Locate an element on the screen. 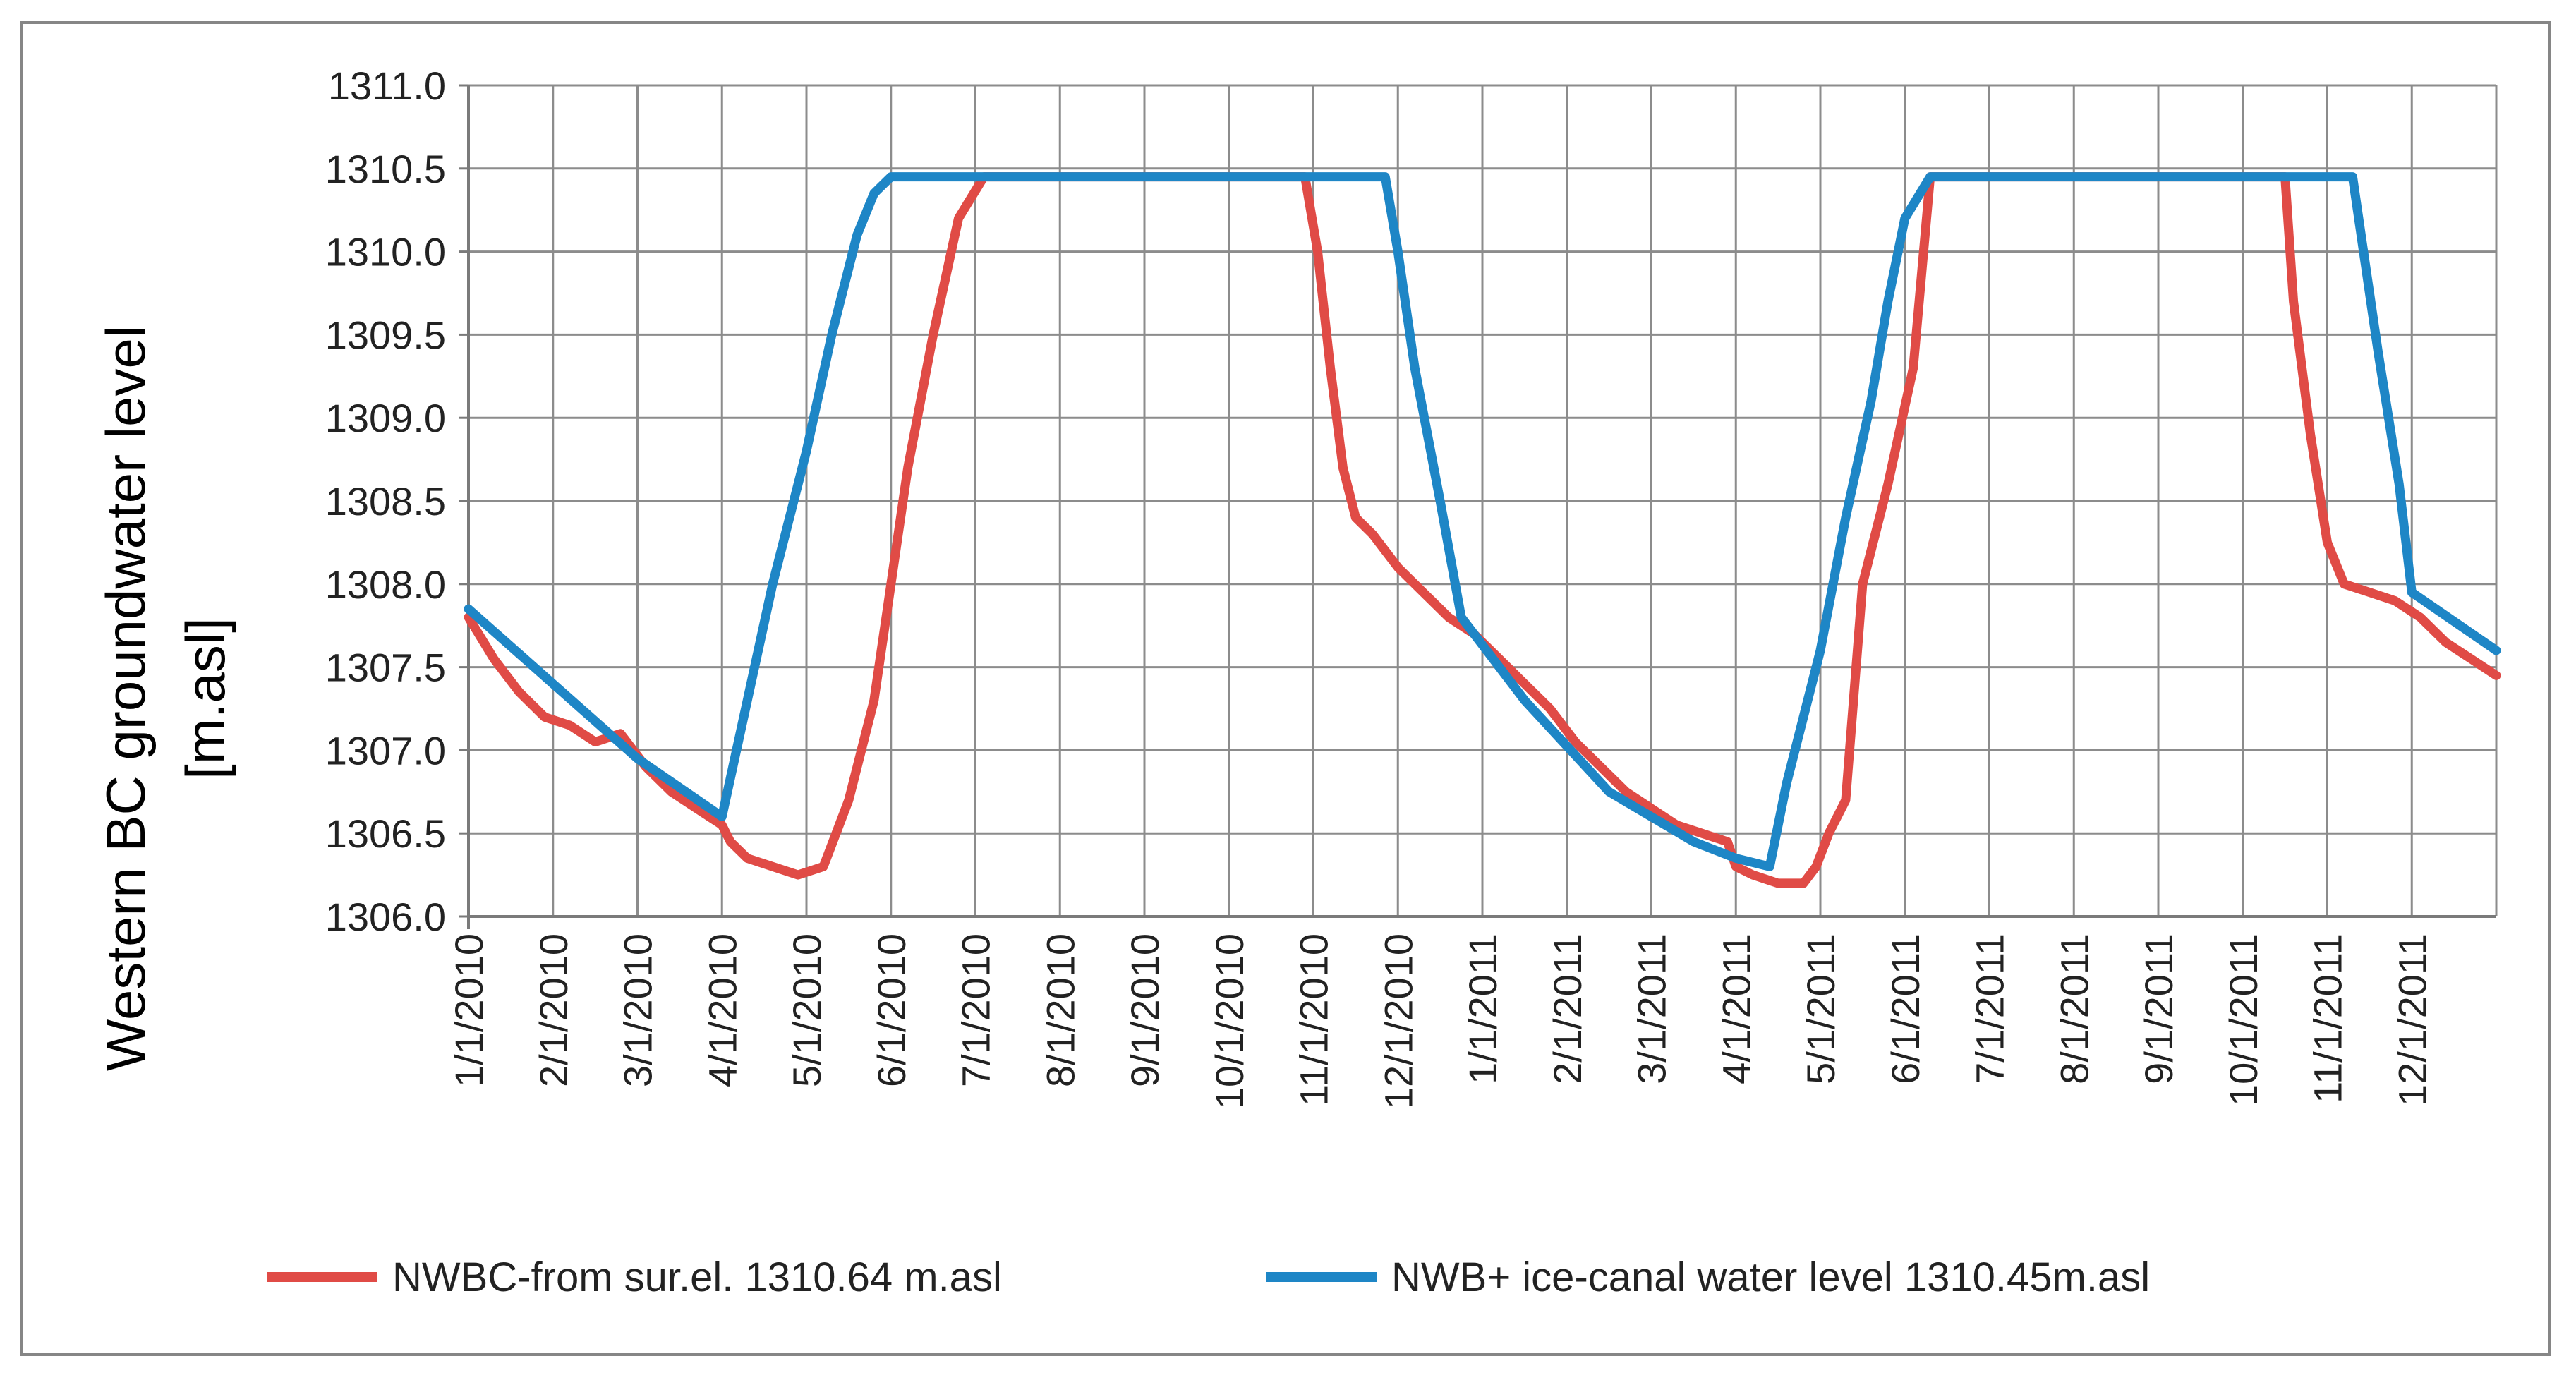  y-tick-label: 1309.5 is located at coordinates (386, 335).